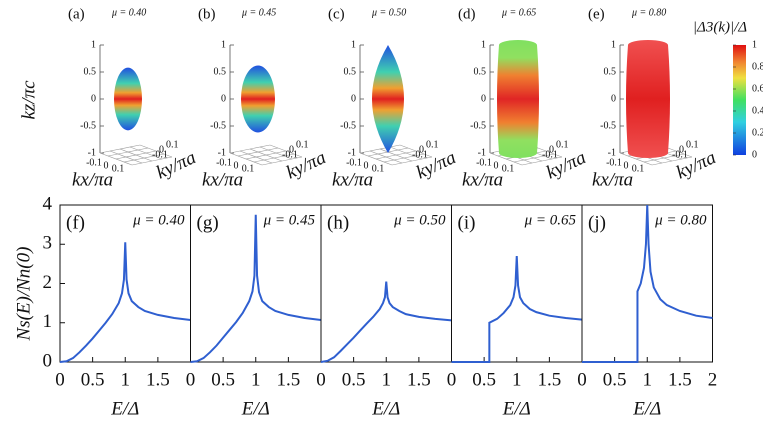  What do you see at coordinates (48, 282) in the screenshot?
I see `y-tick-label: 2` at bounding box center [48, 282].